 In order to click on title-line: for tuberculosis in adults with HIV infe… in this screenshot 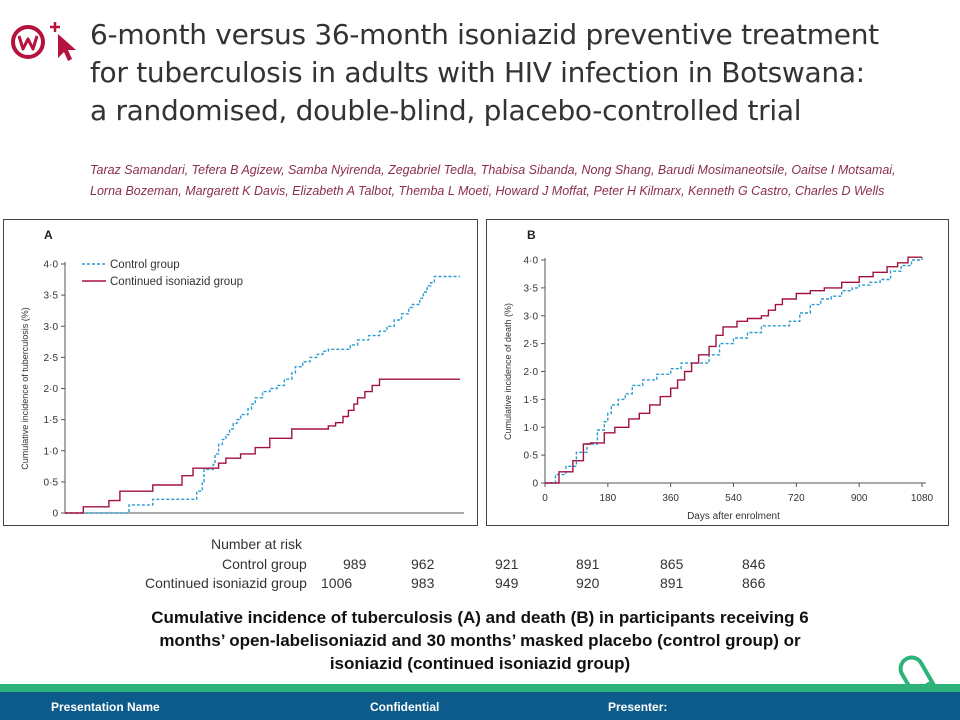, I will do `click(477, 72)`.